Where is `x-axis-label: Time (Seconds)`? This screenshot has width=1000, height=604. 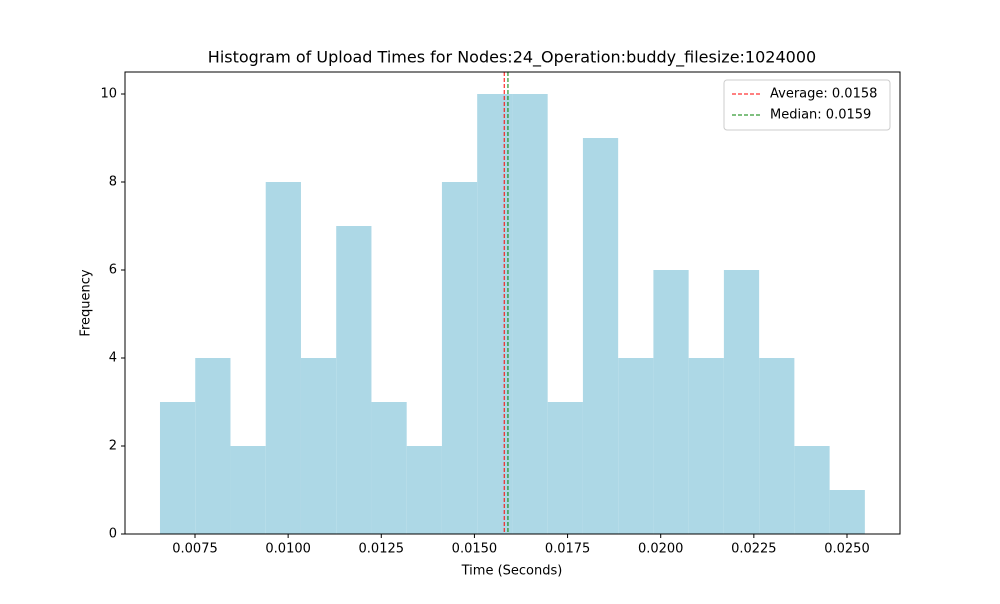 x-axis-label: Time (Seconds) is located at coordinates (512, 571).